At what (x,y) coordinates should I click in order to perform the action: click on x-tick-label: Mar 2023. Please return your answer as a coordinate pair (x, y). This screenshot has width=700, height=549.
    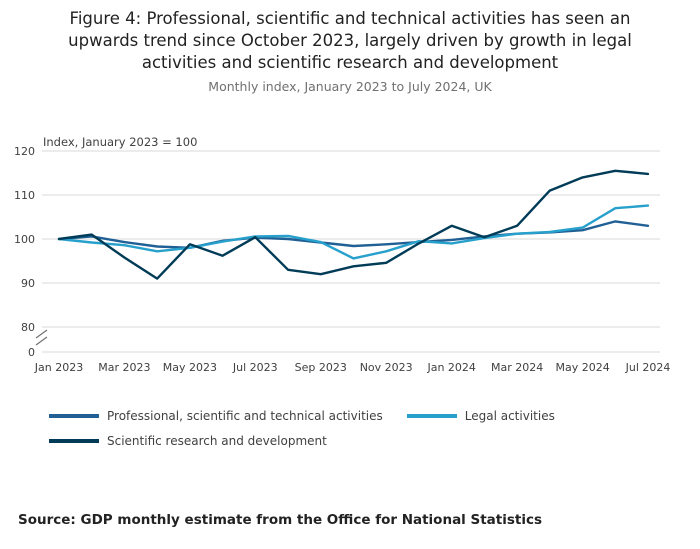
    Looking at the image, I should click on (124, 367).